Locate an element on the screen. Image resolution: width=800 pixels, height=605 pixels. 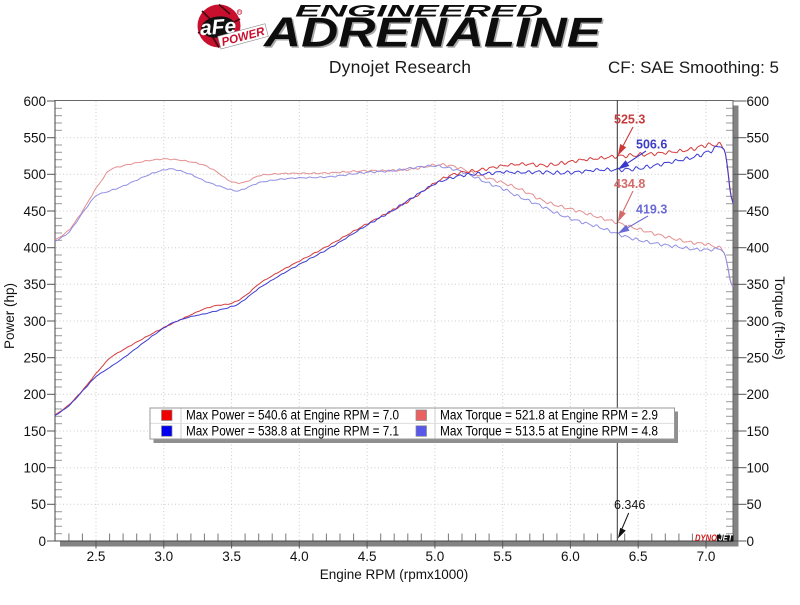
svg-text: 3.0 is located at coordinates (163, 556).